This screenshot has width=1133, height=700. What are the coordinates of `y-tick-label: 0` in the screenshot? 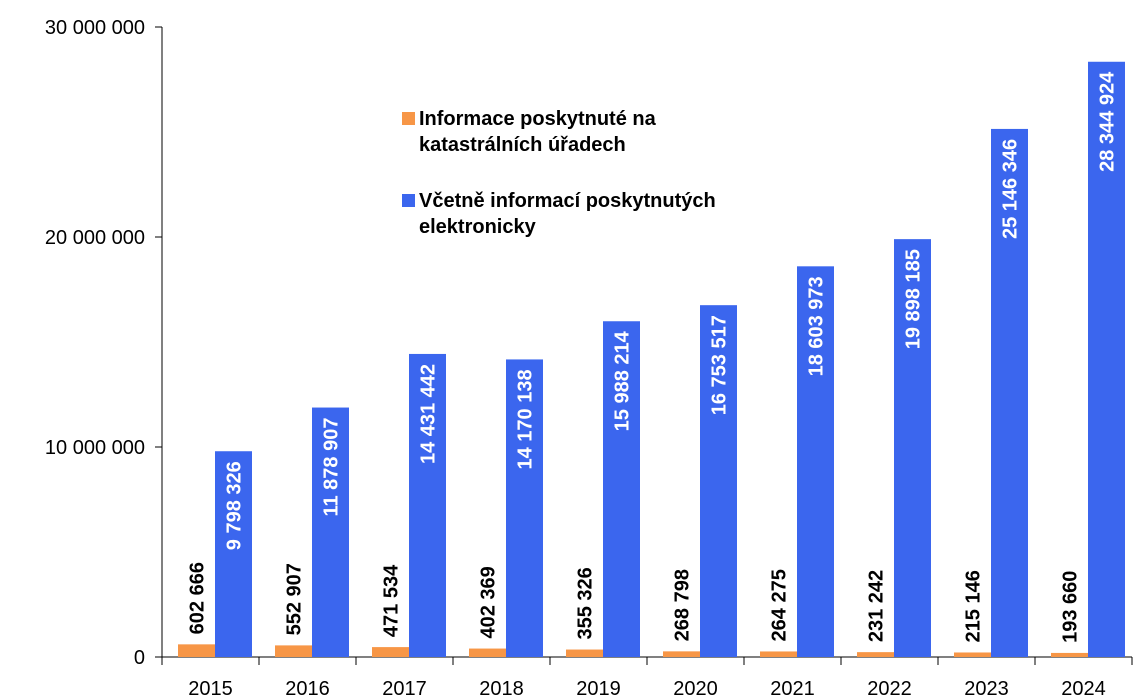 It's located at (139, 658).